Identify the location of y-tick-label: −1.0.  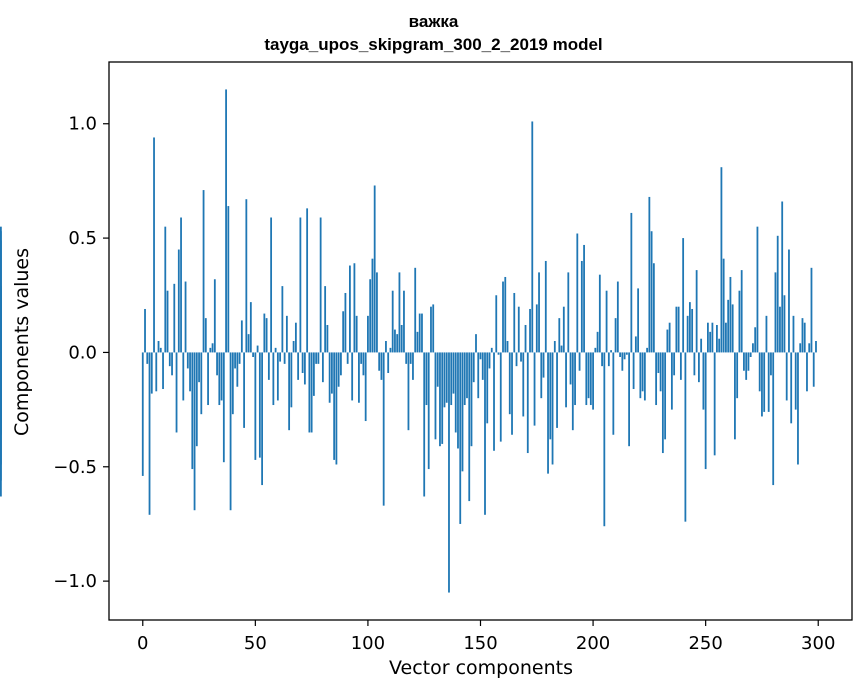
(75, 581).